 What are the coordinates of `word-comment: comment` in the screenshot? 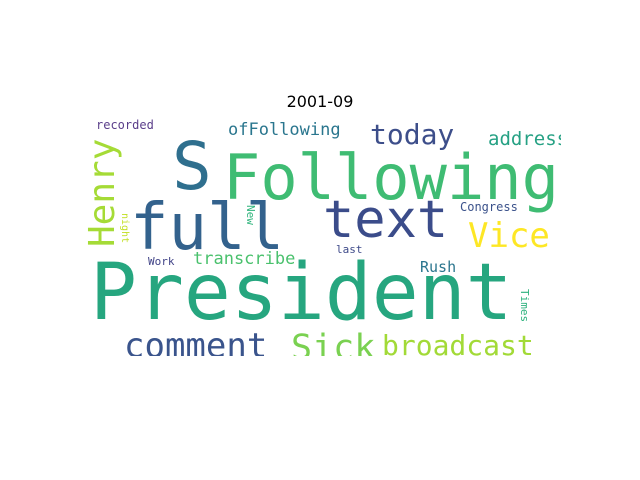 It's located at (195, 341).